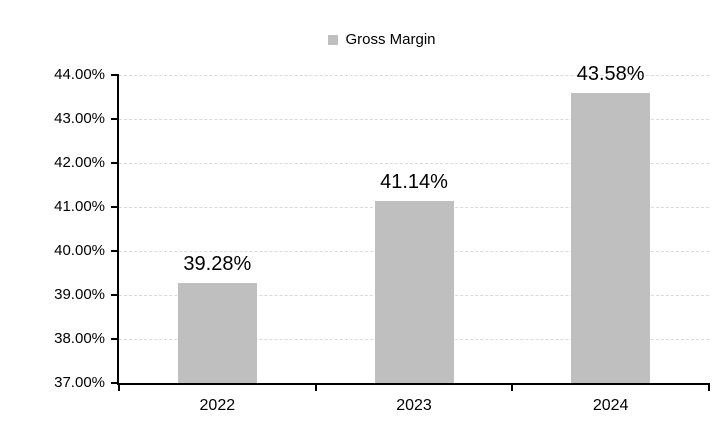  Describe the element at coordinates (333, 40) in the screenshot. I see `legend-swatch-icon` at that location.